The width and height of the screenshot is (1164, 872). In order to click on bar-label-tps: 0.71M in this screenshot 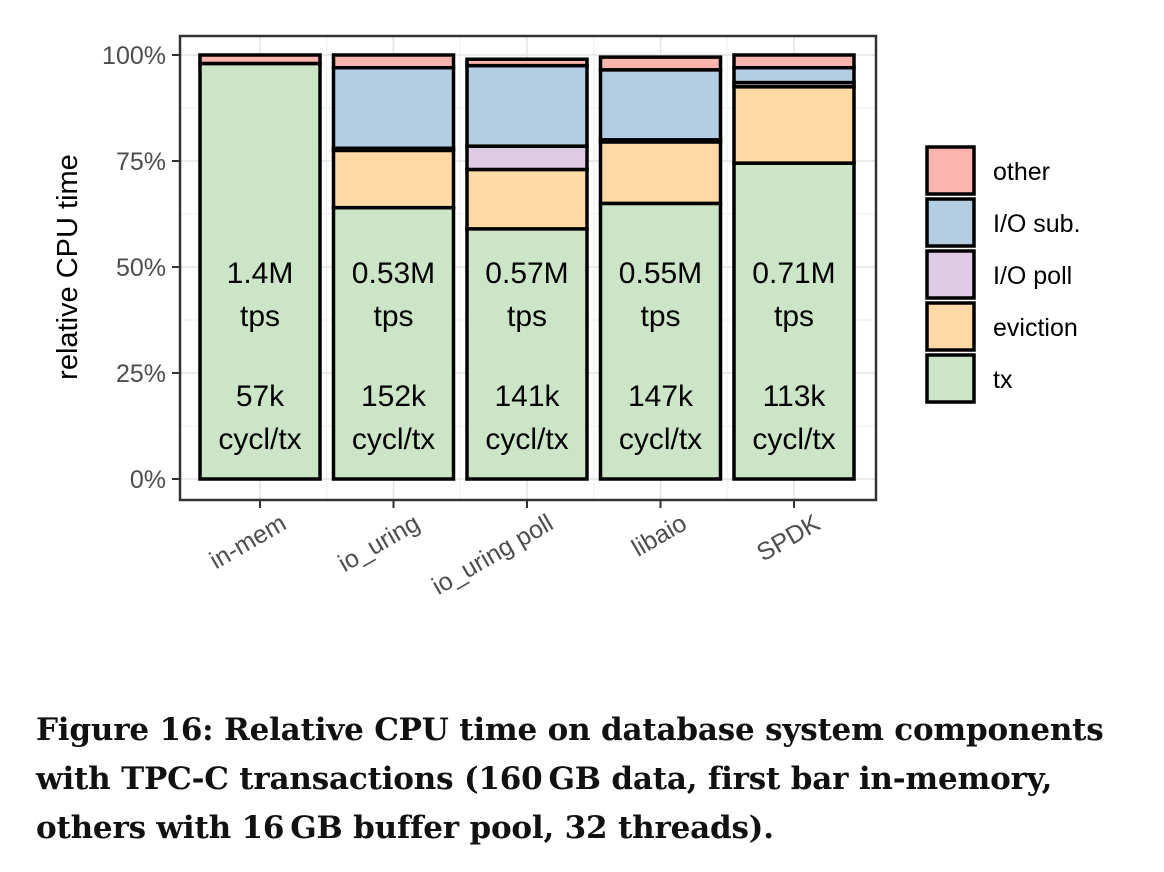, I will do `click(793, 273)`.